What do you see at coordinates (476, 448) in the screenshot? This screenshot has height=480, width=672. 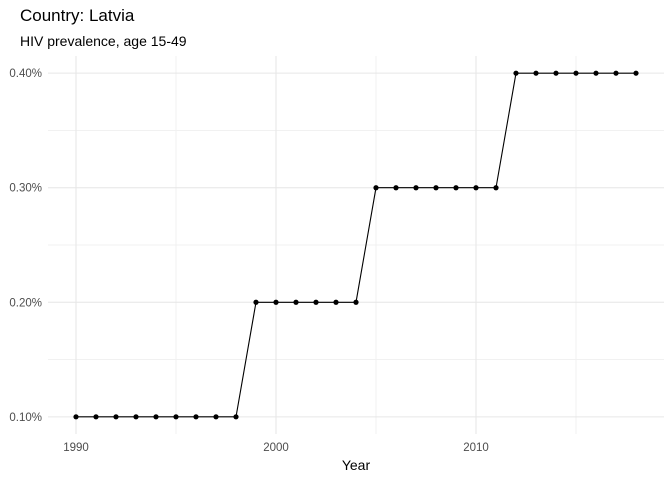 I see `x-tick-label: 2010` at bounding box center [476, 448].